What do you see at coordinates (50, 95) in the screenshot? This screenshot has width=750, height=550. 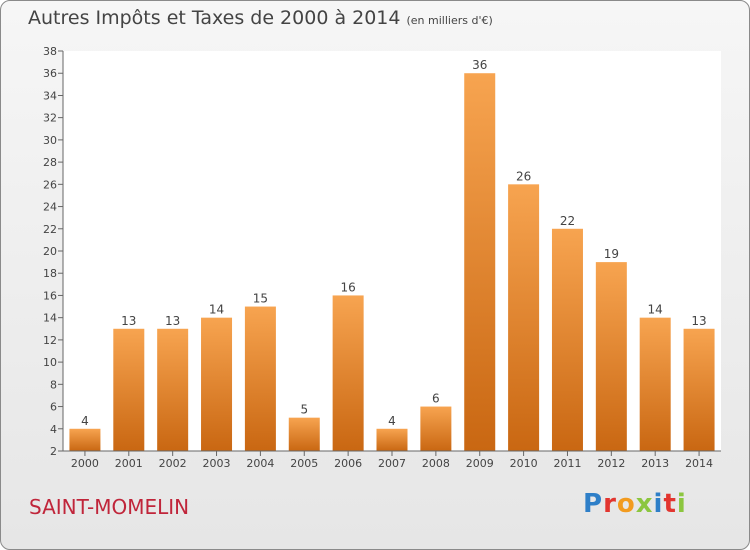 I see `y-tick-label: 34` at bounding box center [50, 95].